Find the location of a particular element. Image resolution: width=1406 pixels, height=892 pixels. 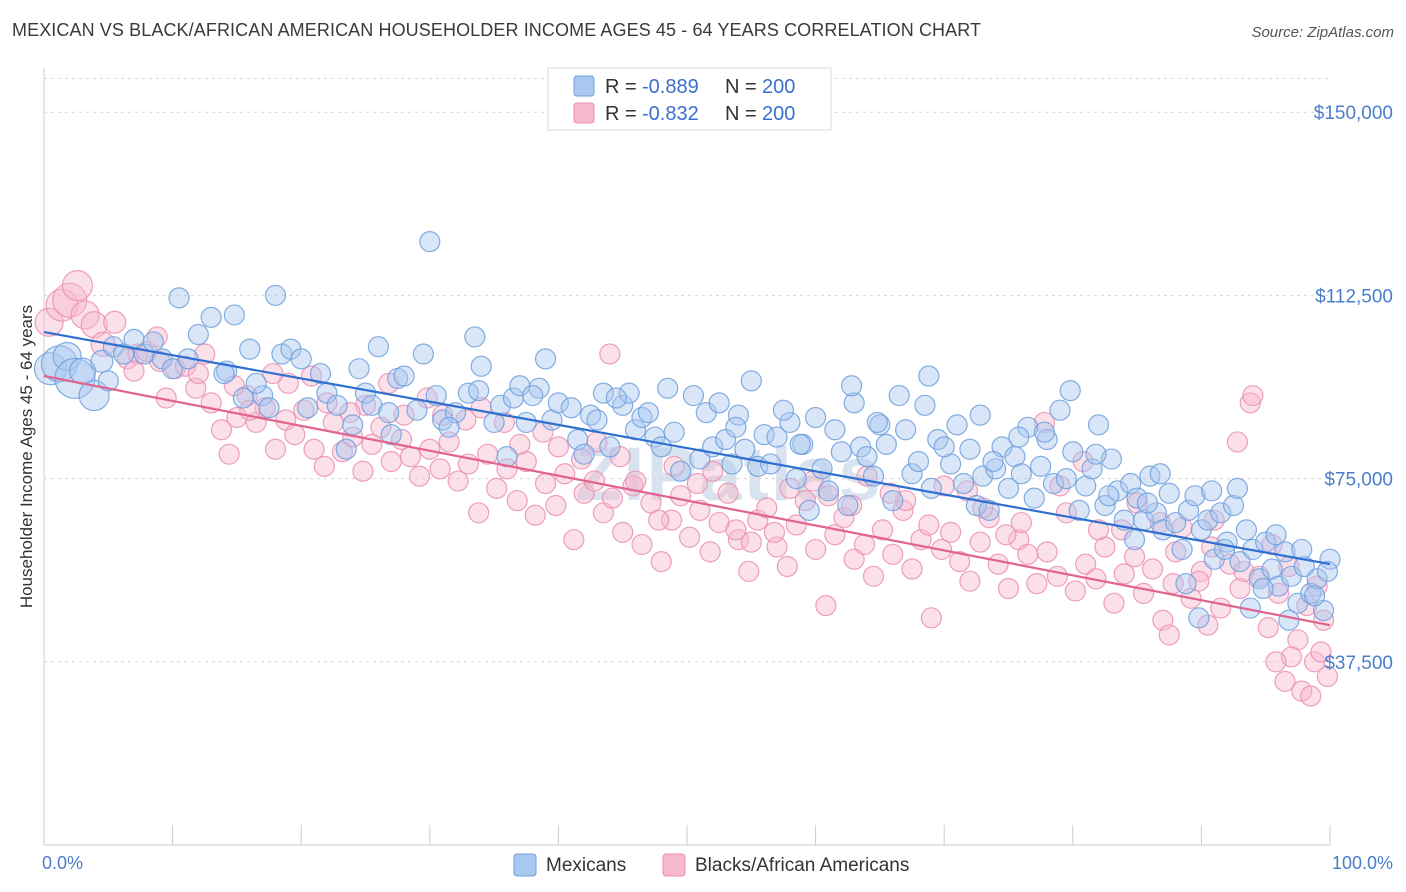

x-tick-label-1: 100.0% is located at coordinates (1362, 863).